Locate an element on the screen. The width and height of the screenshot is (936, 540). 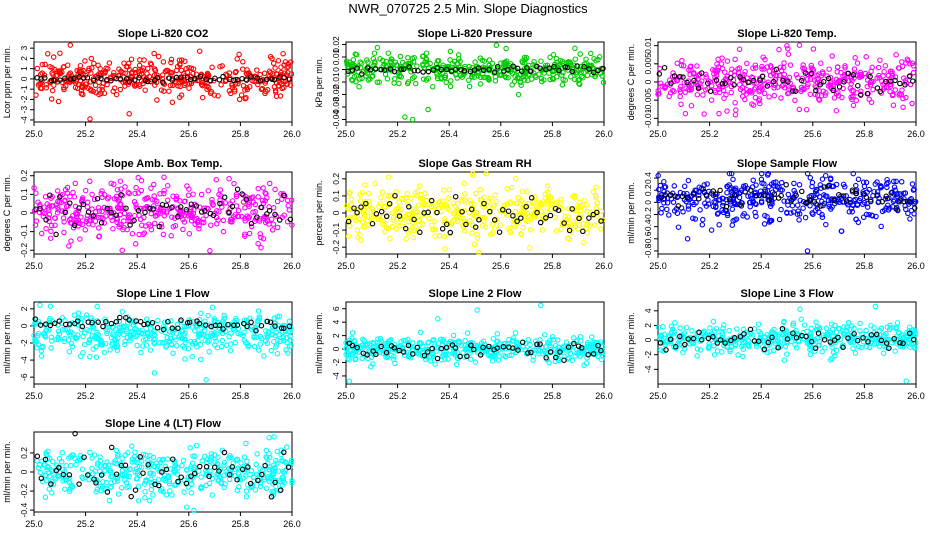
y-tick-label: -2 is located at coordinates (336, 362).